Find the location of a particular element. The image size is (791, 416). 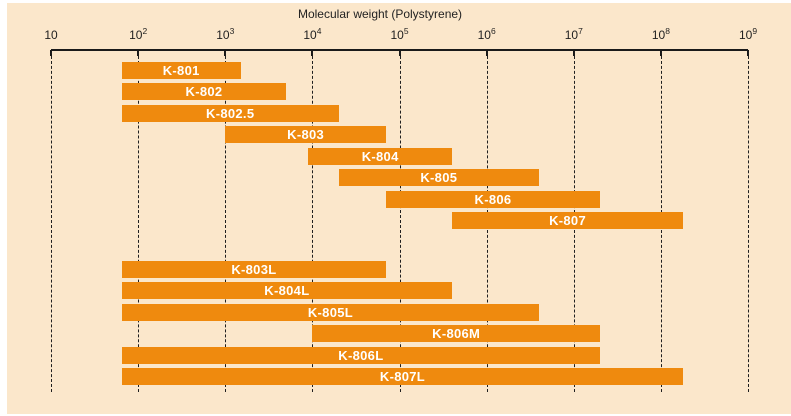

range-bar-k-806l: K-806L is located at coordinates (360, 355).